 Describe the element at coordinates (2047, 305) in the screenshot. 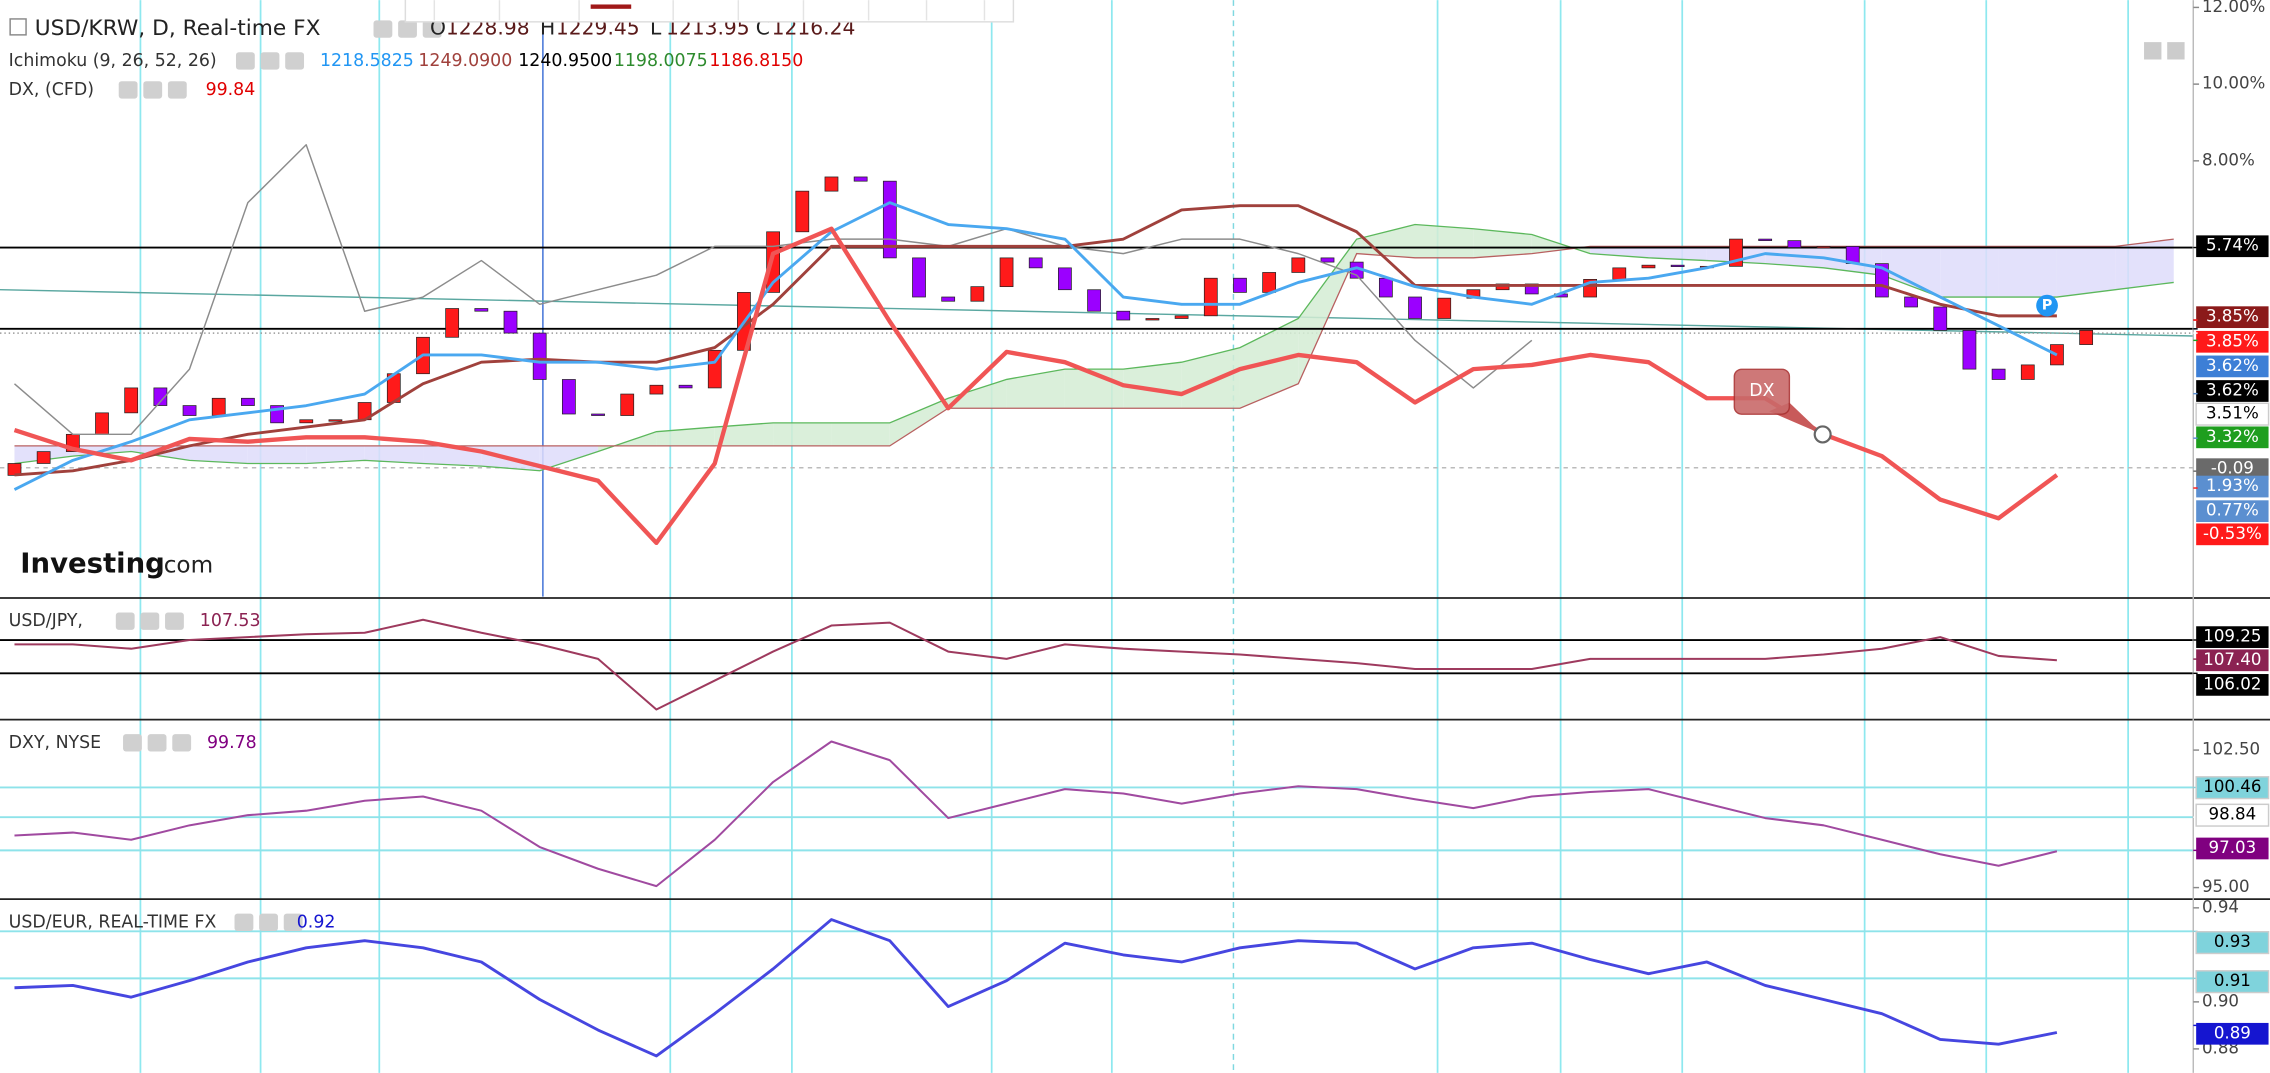

I see `marker` at that location.